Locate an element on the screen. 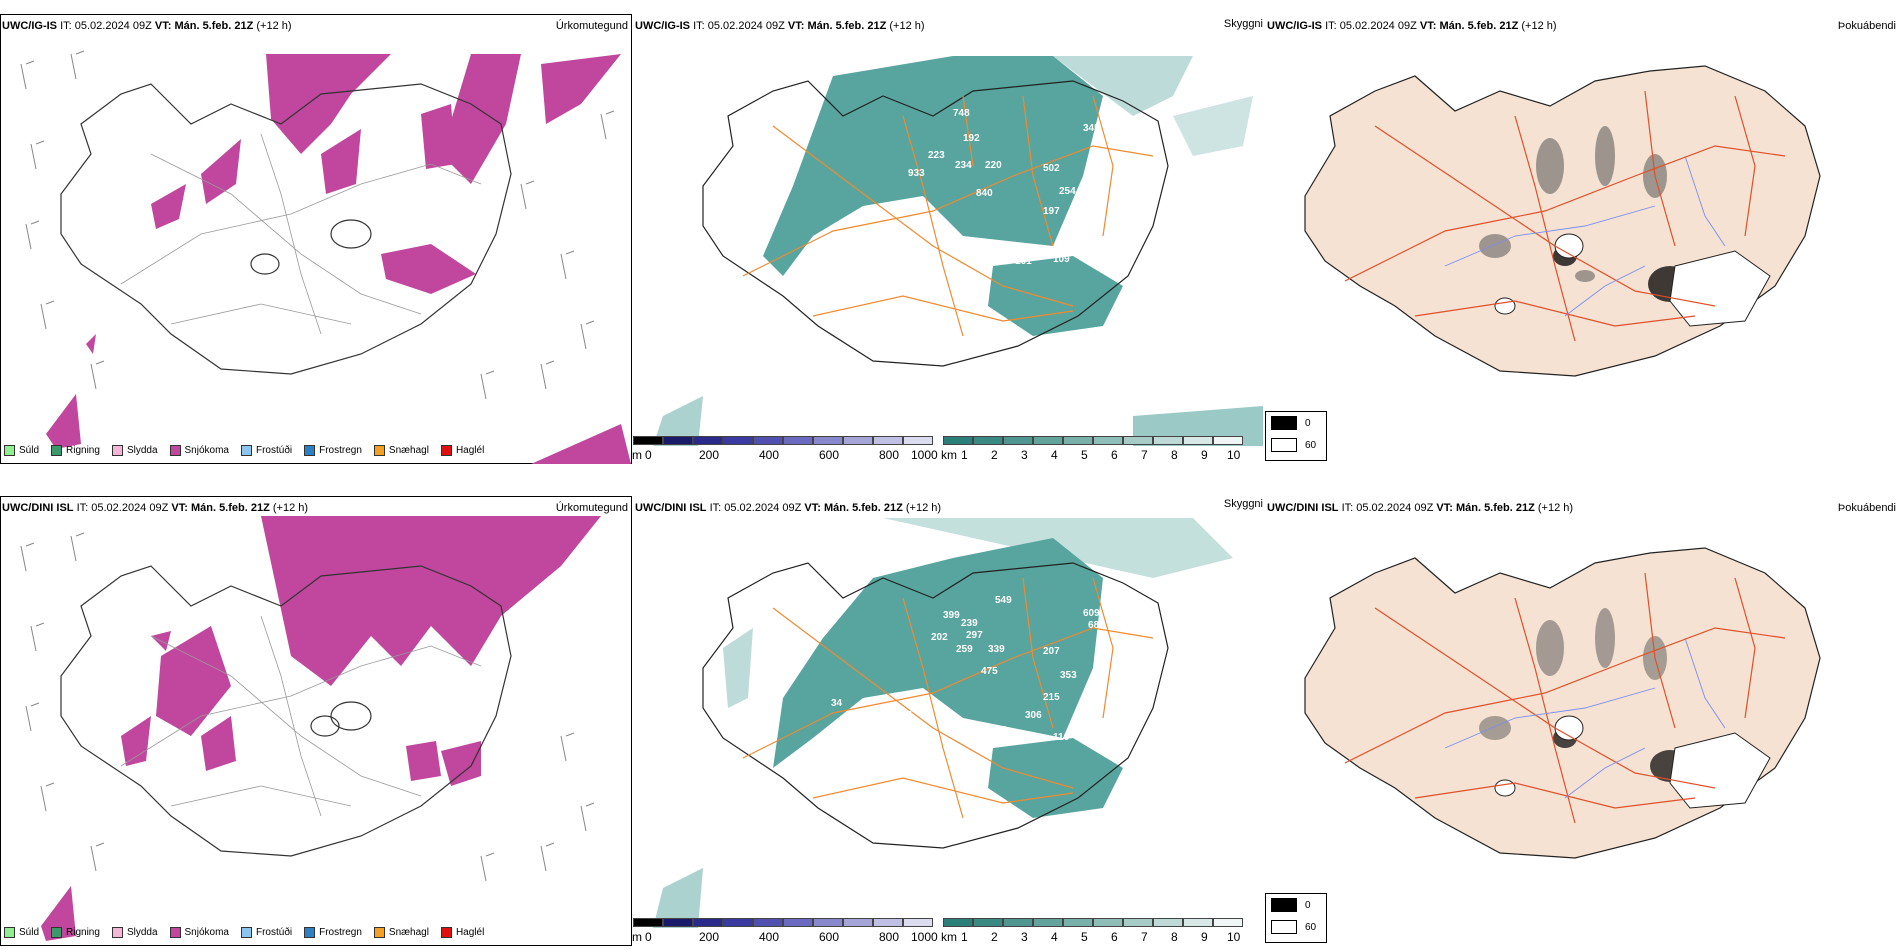 The image size is (1900, 950). scale-tick: 3 is located at coordinates (1024, 455).